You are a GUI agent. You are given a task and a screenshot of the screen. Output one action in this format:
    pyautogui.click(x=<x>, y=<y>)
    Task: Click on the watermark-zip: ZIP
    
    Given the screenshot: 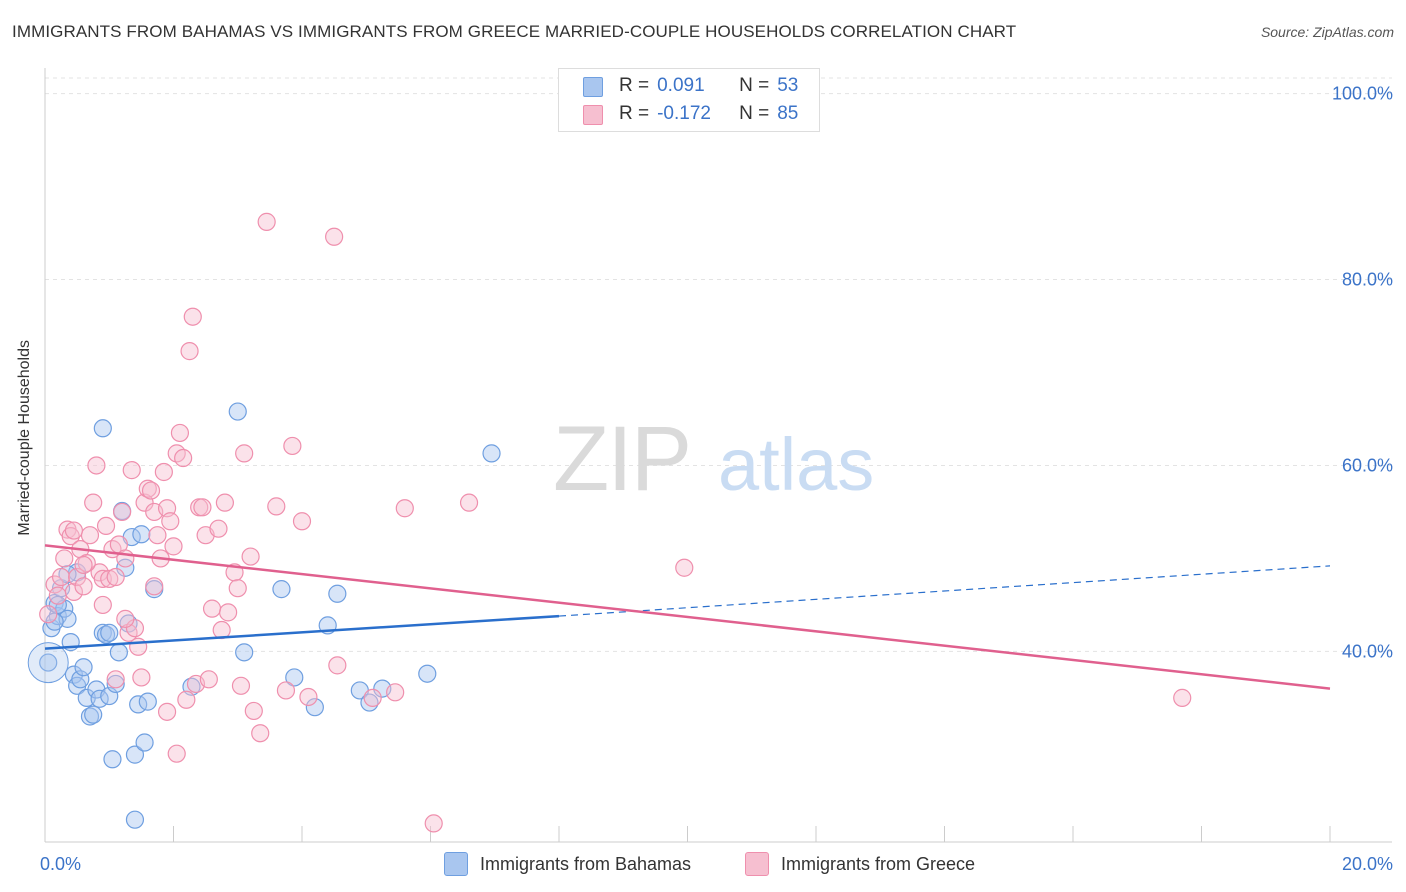 What is the action you would take?
    pyautogui.click(x=621, y=459)
    